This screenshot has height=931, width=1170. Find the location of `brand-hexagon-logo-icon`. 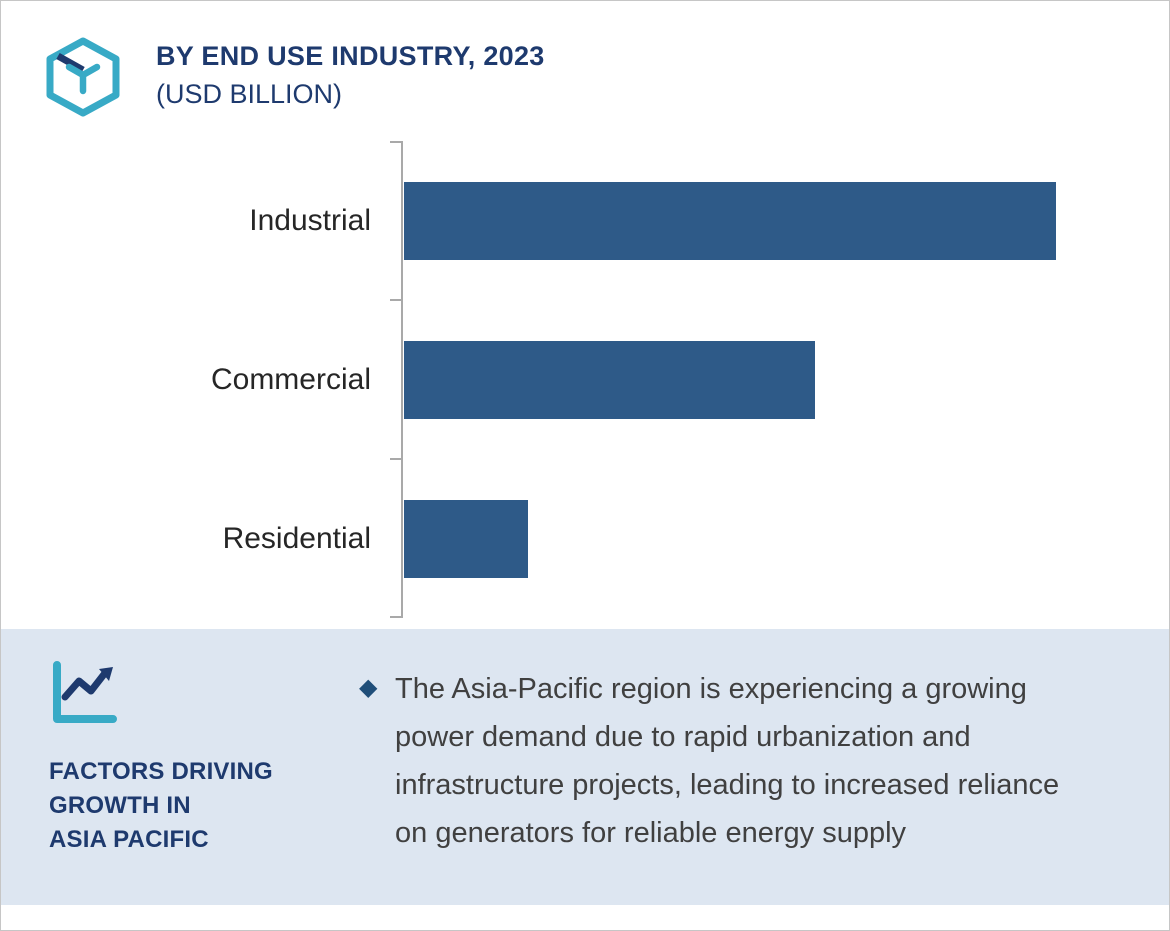

brand-hexagon-logo-icon is located at coordinates (83, 77).